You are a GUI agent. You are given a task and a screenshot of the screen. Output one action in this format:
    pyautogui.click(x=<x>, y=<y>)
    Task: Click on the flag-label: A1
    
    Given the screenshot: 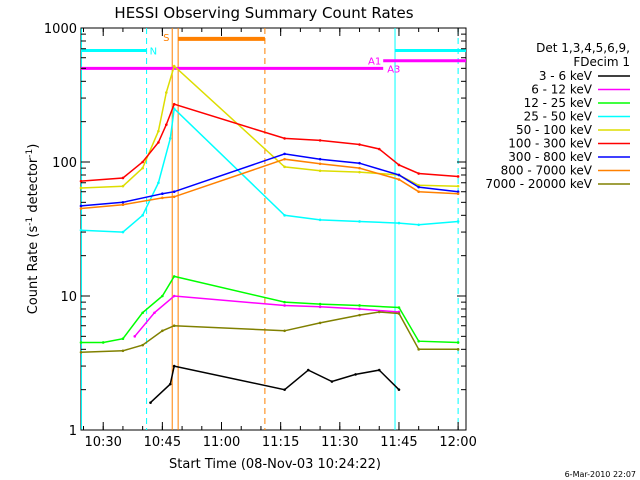 What is the action you would take?
    pyautogui.click(x=374, y=61)
    